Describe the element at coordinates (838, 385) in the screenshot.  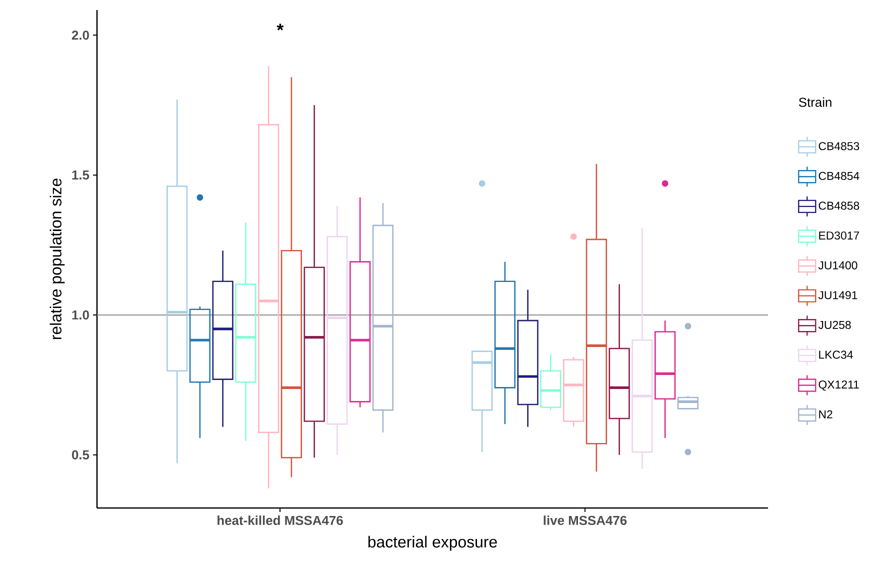
I see `legend-label: QX1211` at that location.